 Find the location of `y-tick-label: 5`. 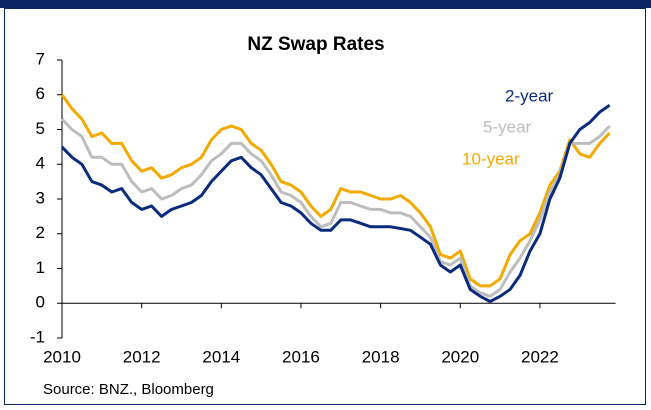

y-tick-label: 5 is located at coordinates (40, 128).